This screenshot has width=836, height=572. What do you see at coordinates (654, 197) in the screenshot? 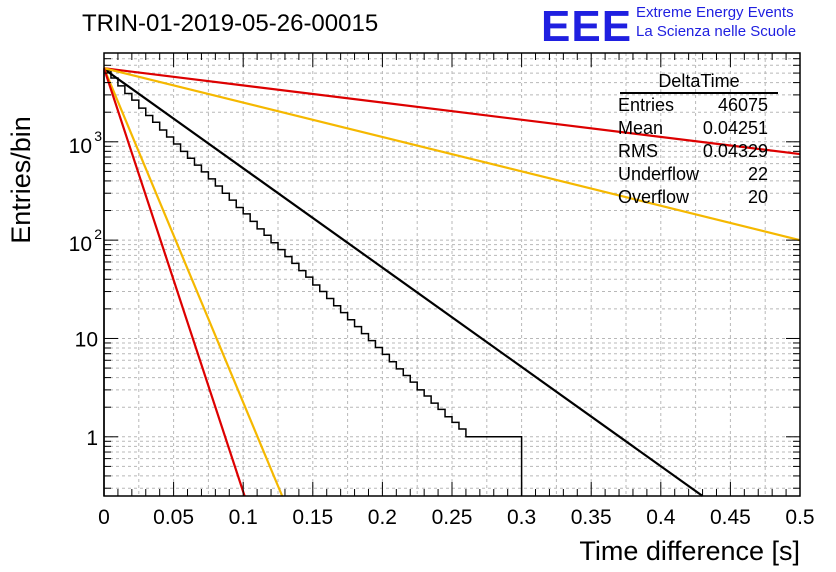
I see `stats-key: Overflow` at bounding box center [654, 197].